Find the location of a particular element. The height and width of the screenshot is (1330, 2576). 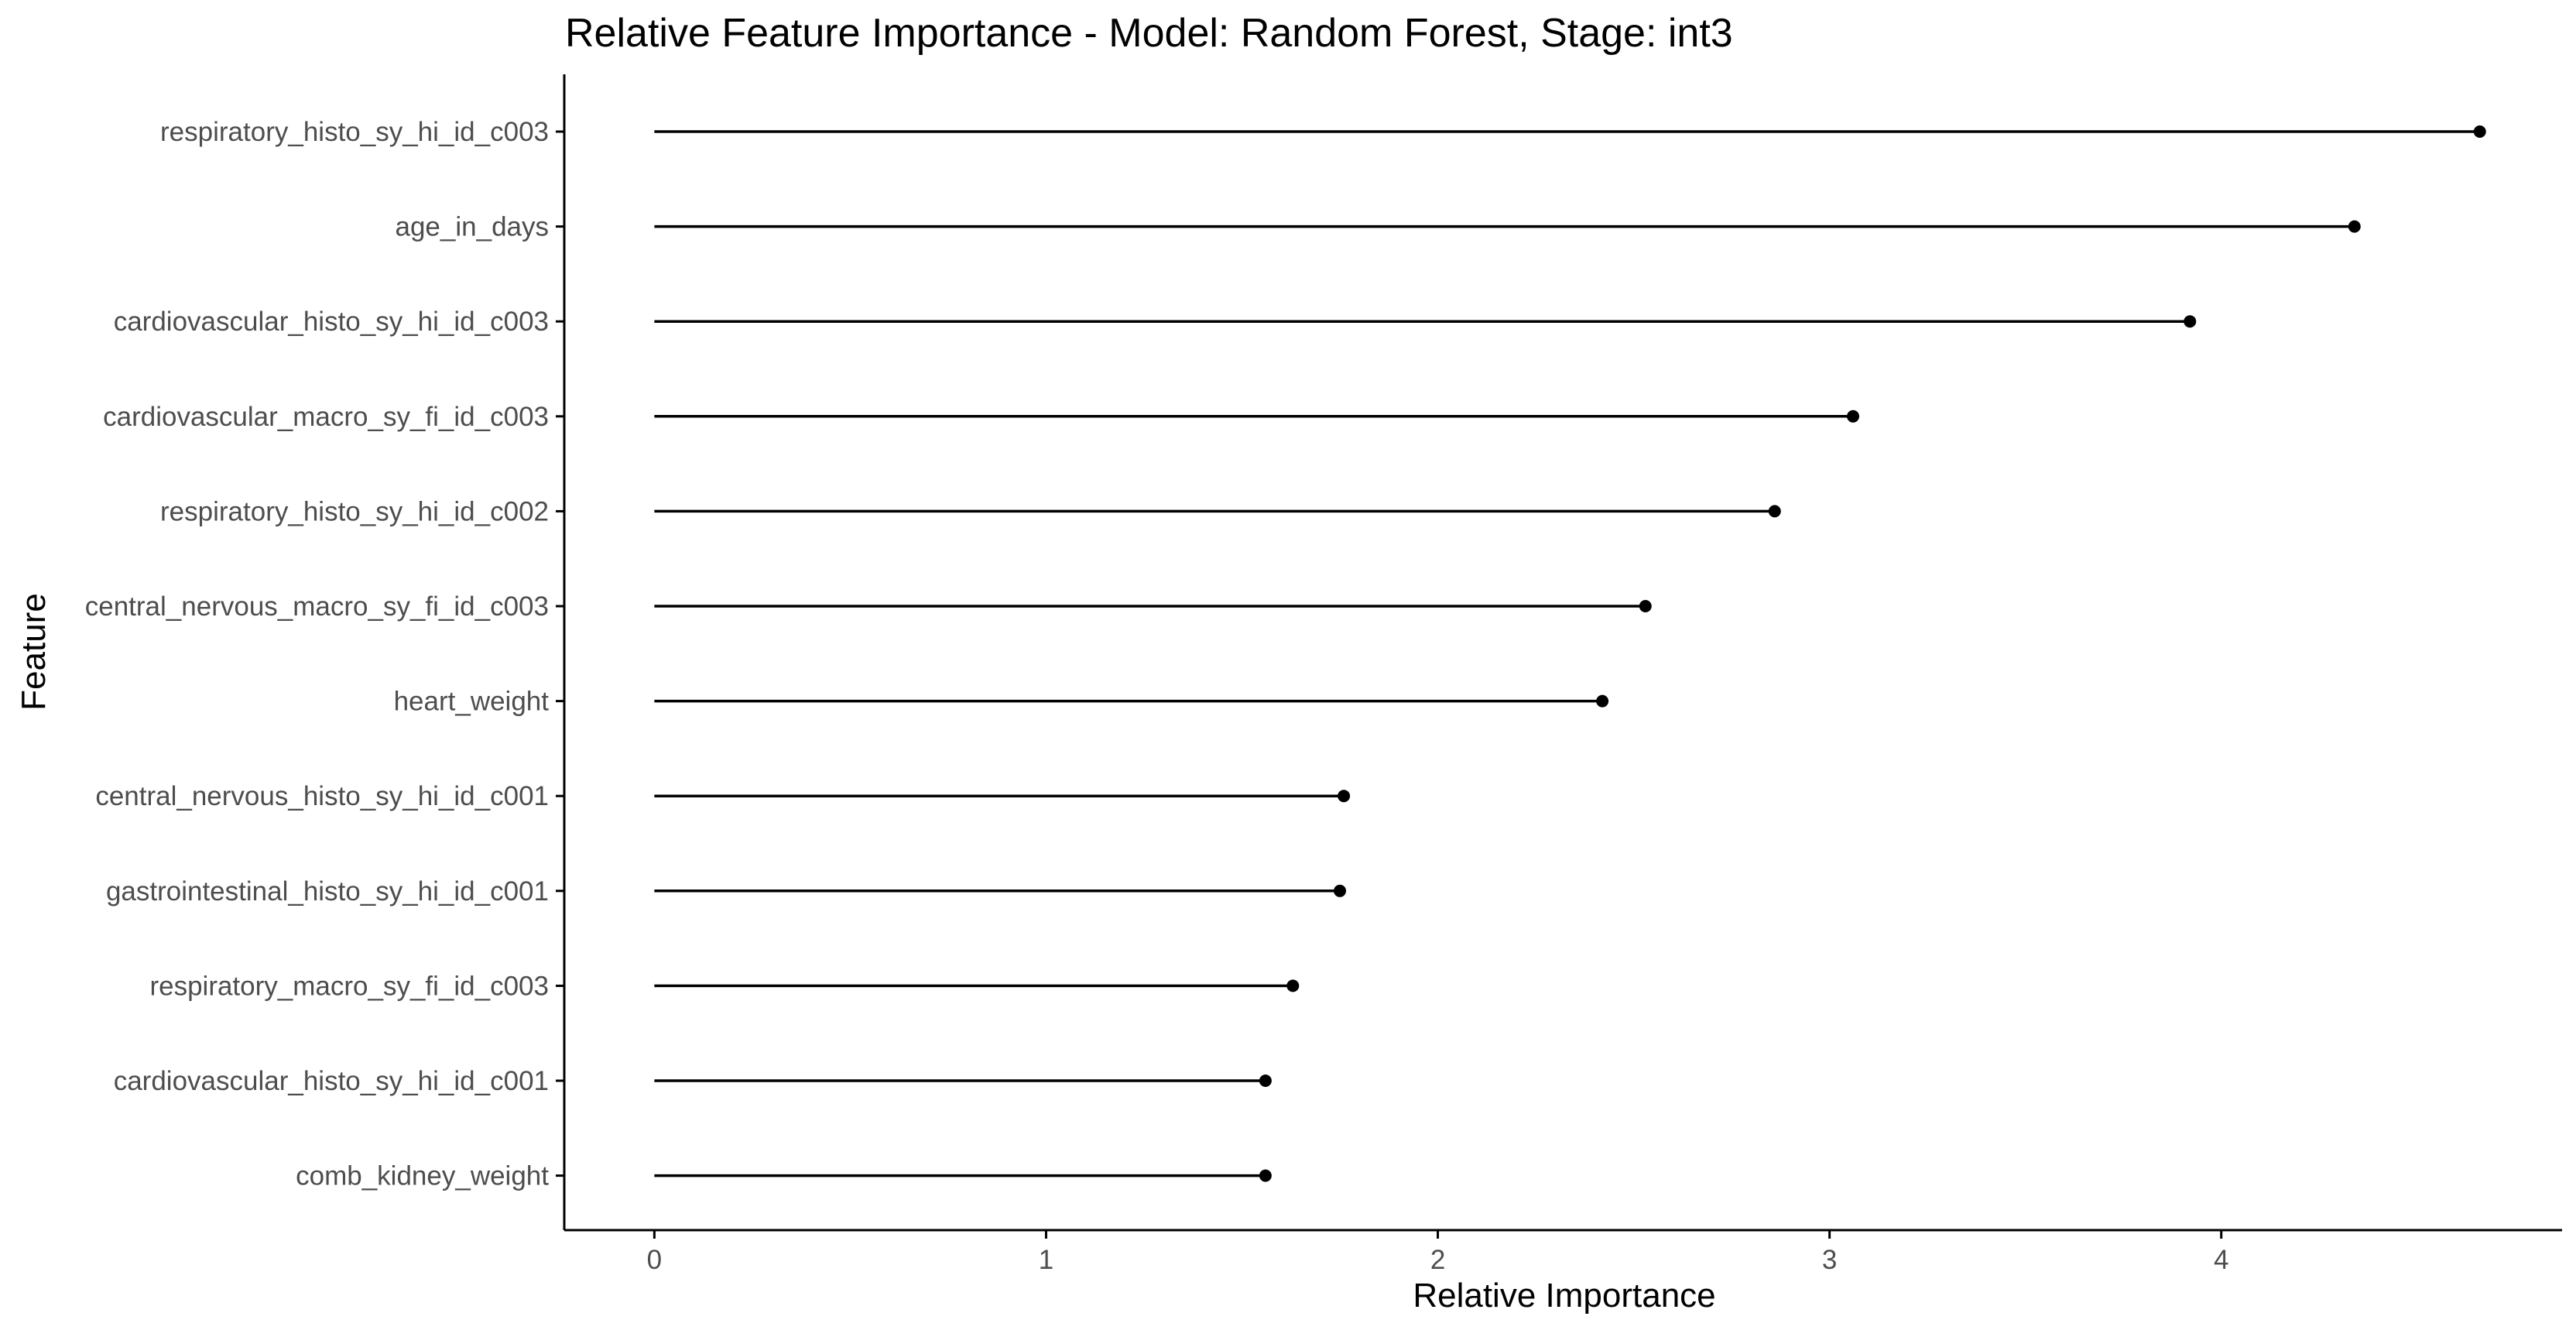

x-tick-label: 4 is located at coordinates (2221, 1260).